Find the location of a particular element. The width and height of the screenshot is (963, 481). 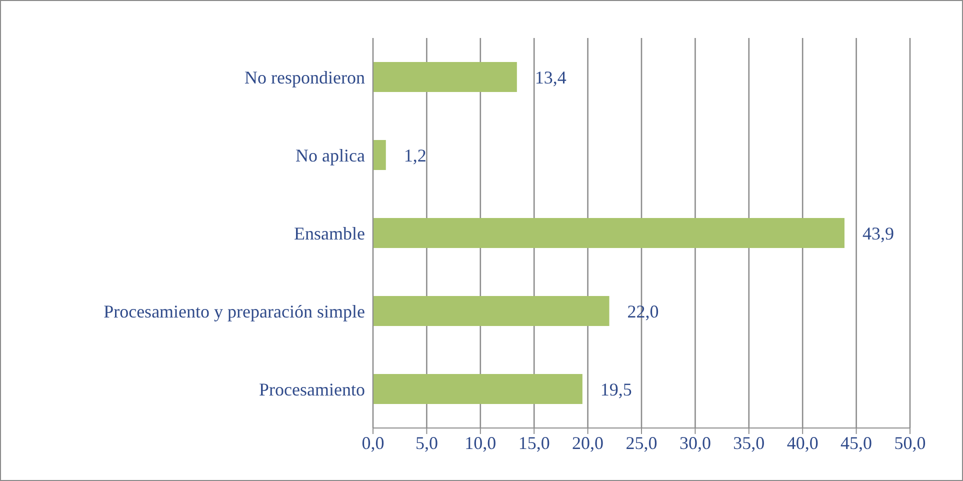

data-label: 1,2 is located at coordinates (415, 155).